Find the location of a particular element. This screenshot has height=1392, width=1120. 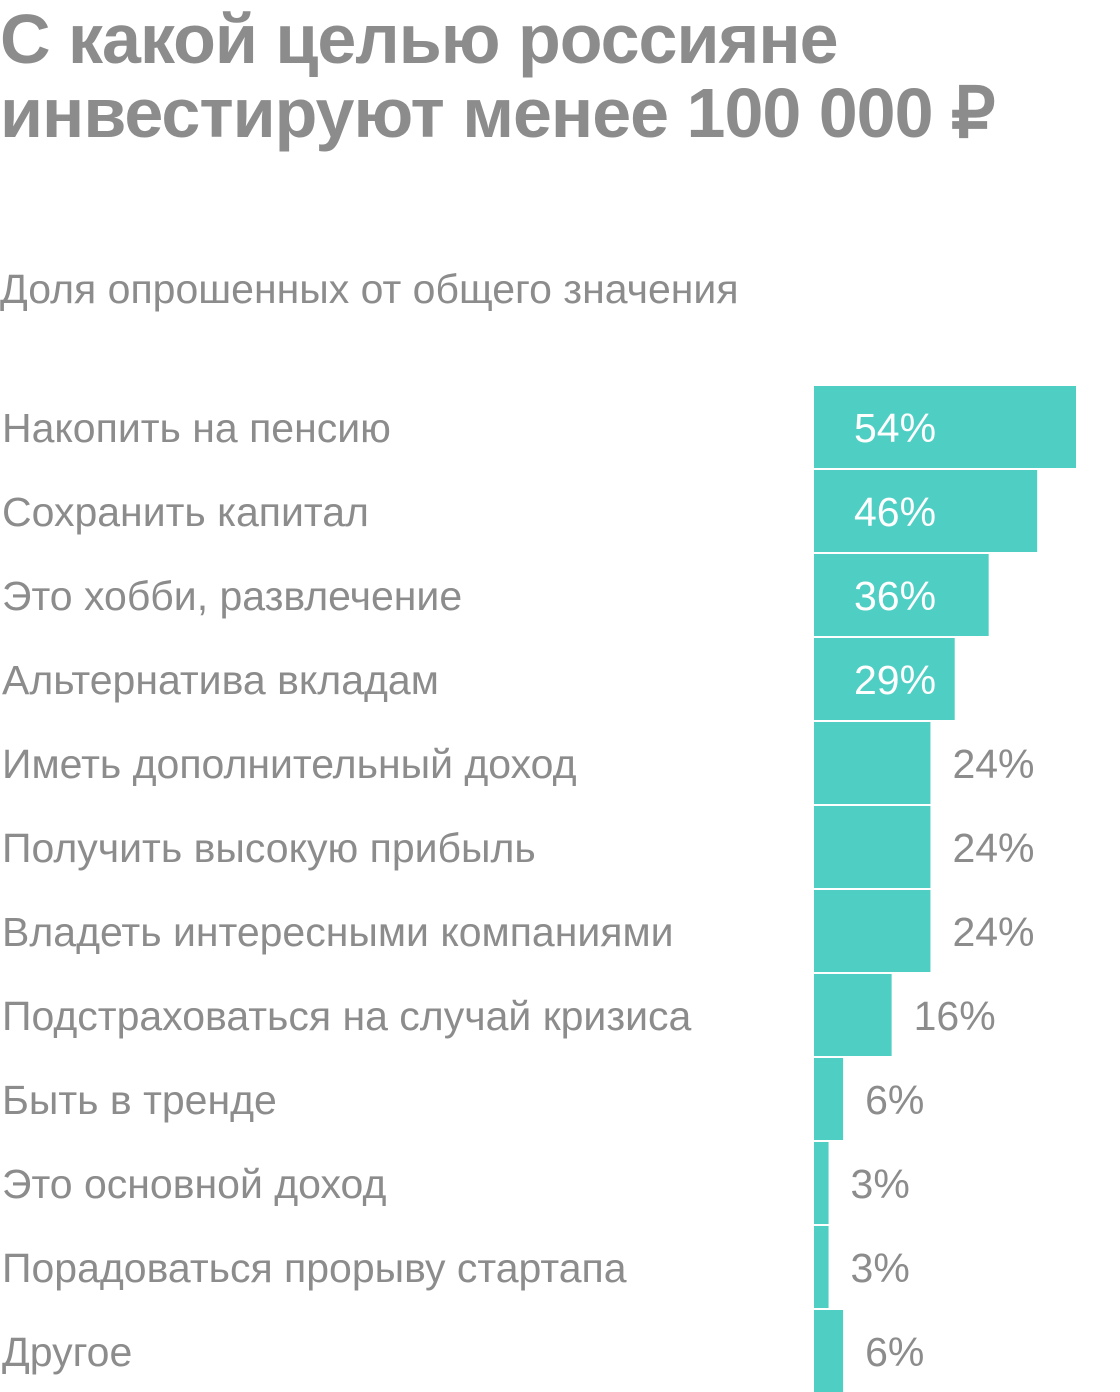

category-label: Быть в тренде is located at coordinates (139, 1100).